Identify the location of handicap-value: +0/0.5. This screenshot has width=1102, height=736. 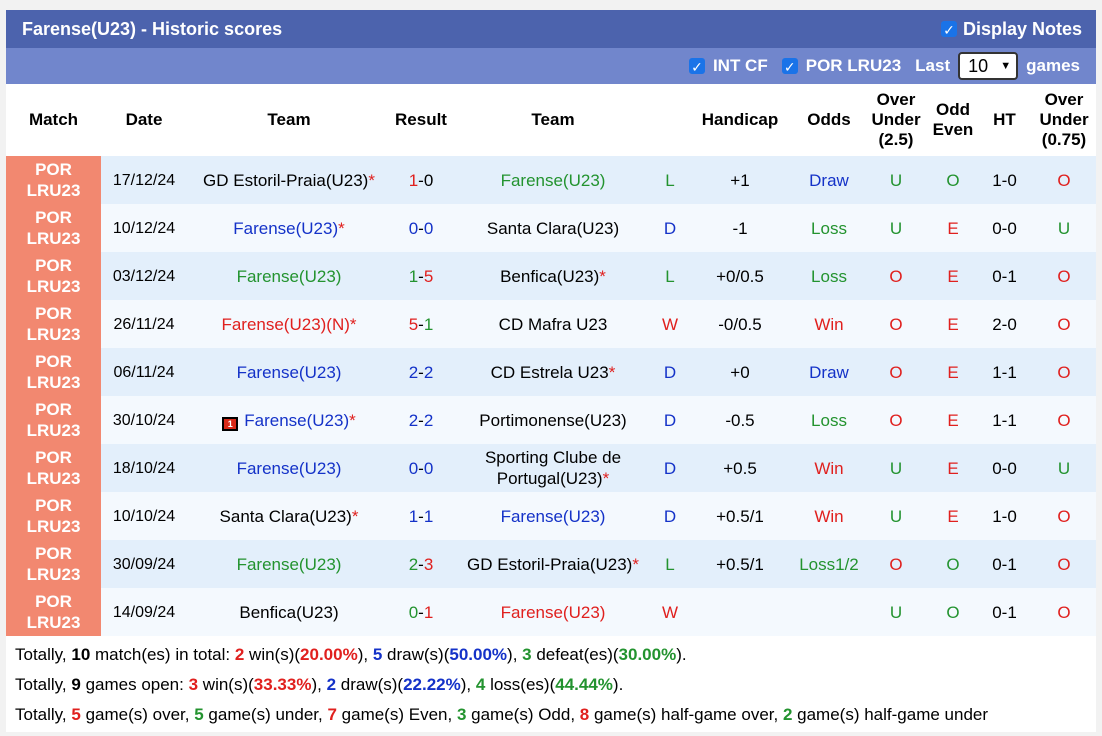
(740, 276).